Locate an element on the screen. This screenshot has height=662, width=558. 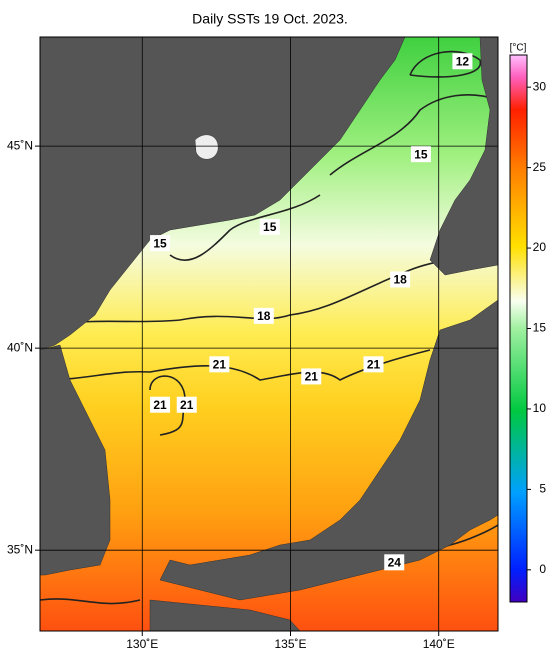
korea is located at coordinates (75, 460).